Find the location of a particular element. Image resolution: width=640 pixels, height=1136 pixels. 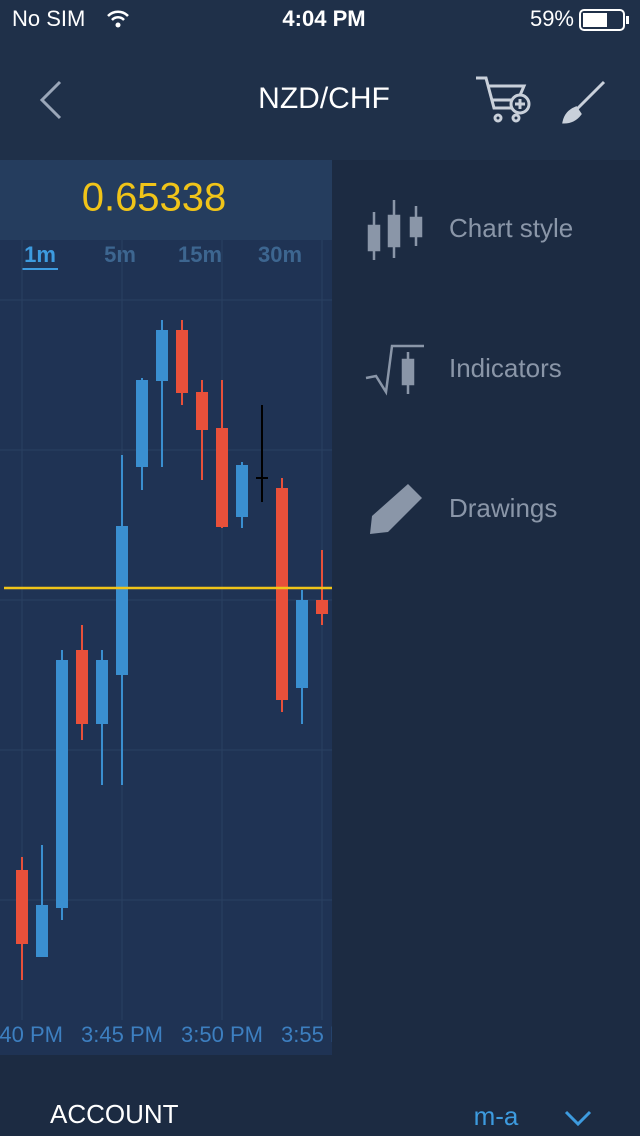

user-name: m-a is located at coordinates (496, 1116).